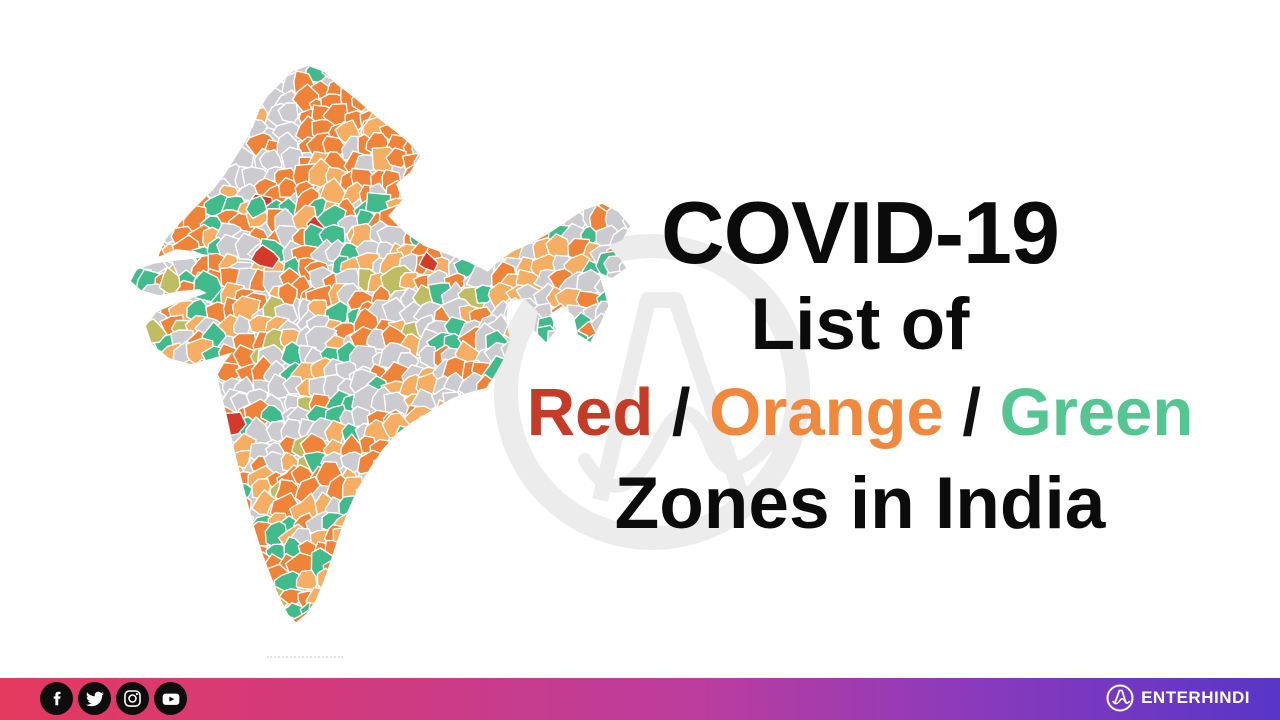  Describe the element at coordinates (265, 257) in the screenshot. I see `district-cell-red` at that location.